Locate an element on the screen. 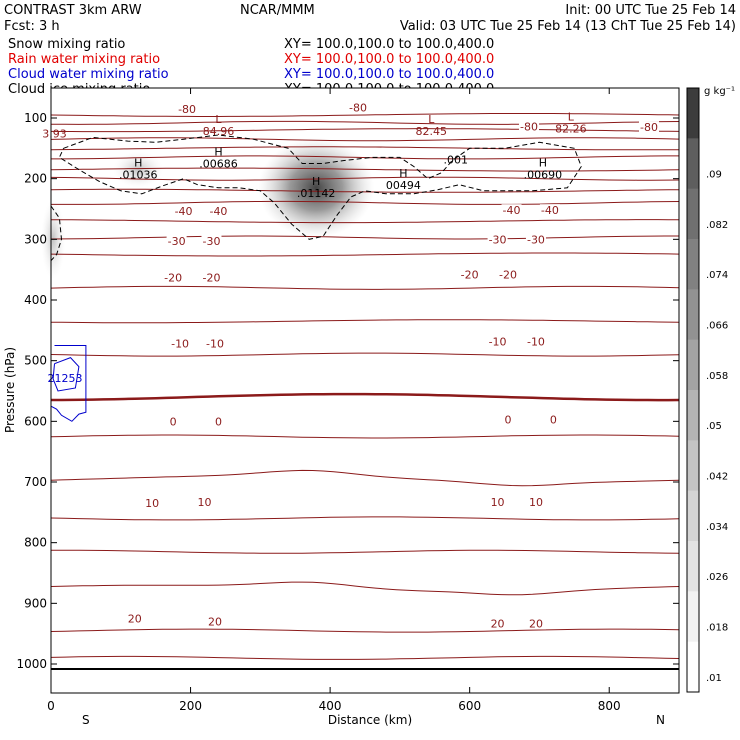 The width and height of the screenshot is (740, 740). extremum-value: 21253 is located at coordinates (64, 378).